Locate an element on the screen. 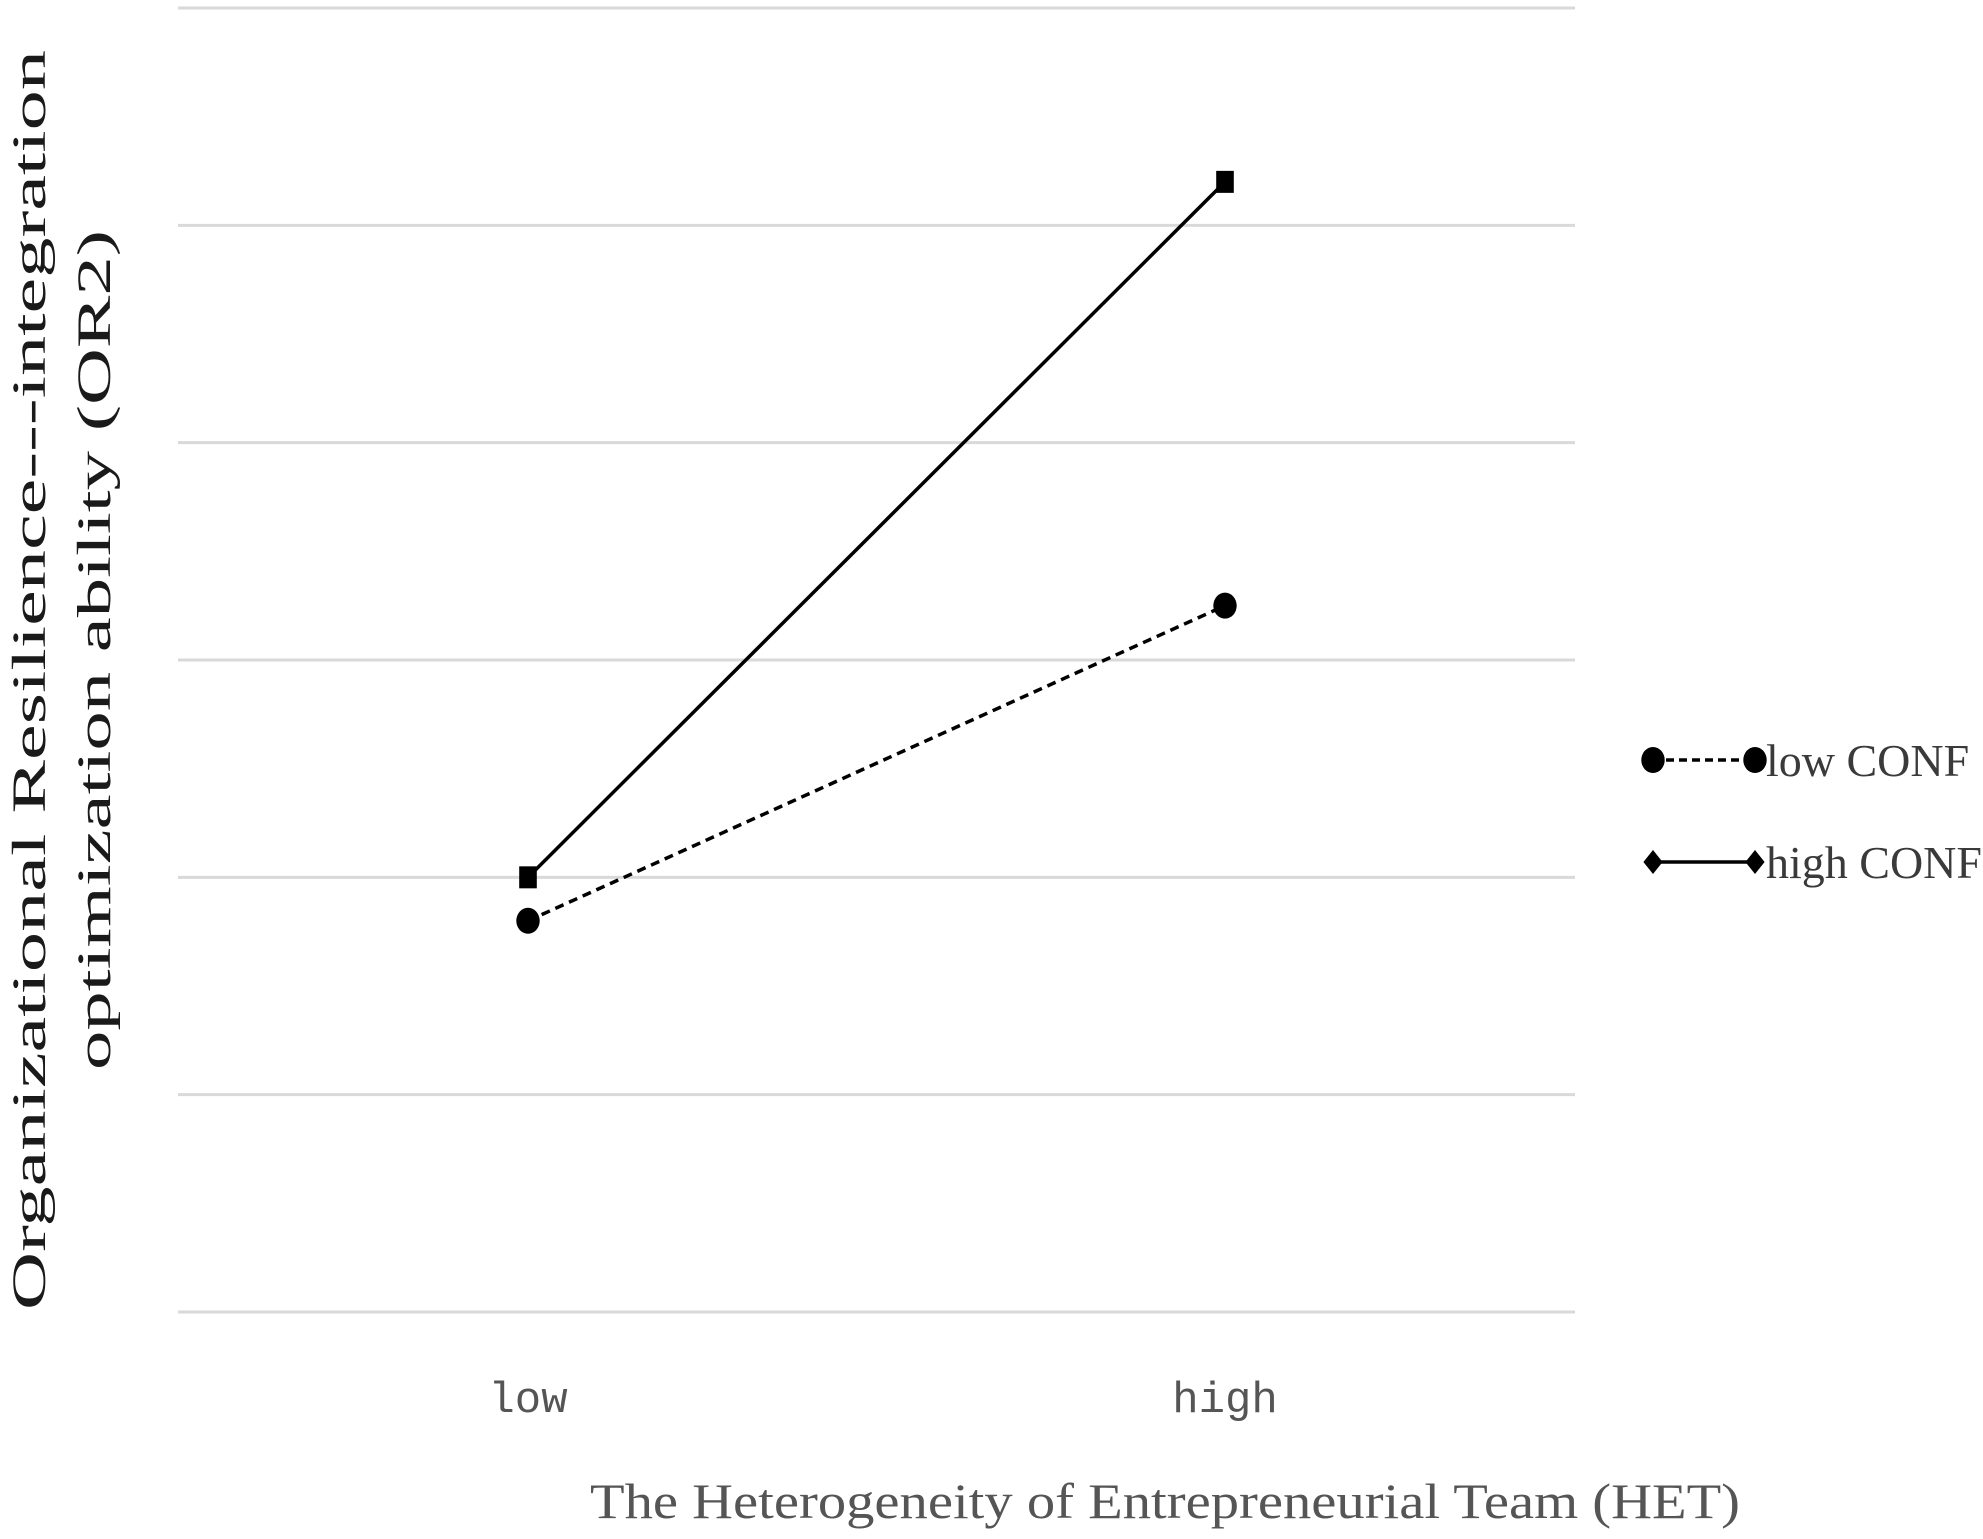 This screenshot has width=1983, height=1539. series-low-conf is located at coordinates (876, 763).